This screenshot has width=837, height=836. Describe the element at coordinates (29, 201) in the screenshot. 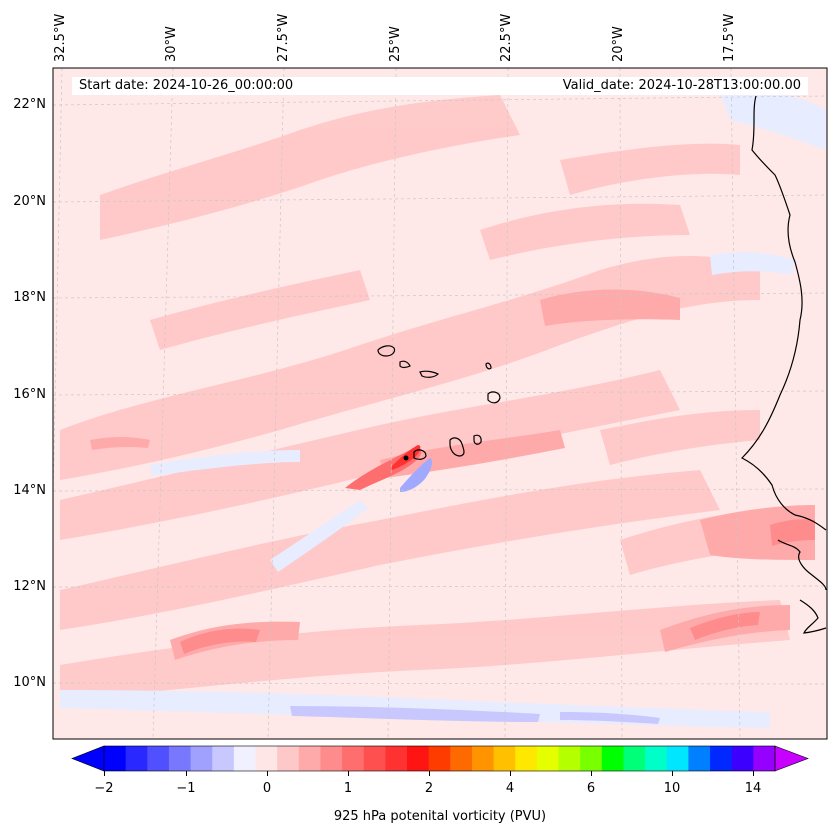

I see `lat-label: 20°N` at that location.